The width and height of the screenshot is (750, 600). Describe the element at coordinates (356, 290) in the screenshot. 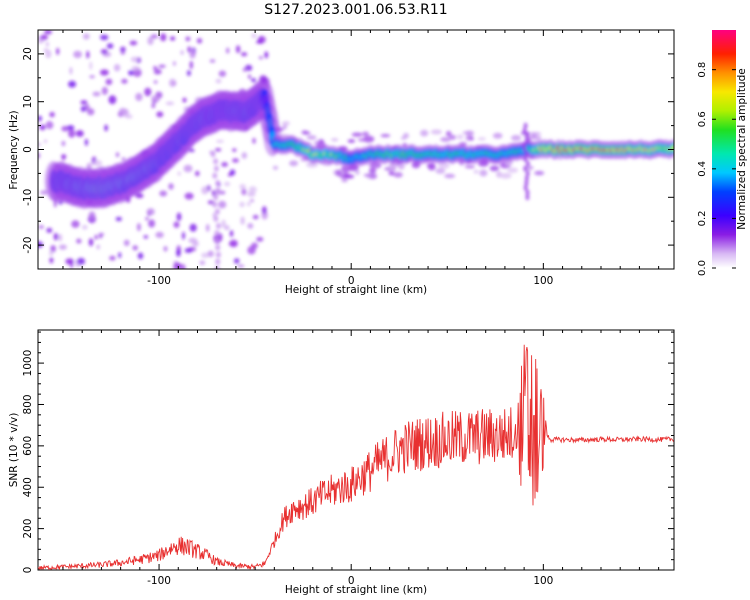

I see `spectrogram-x-axis-label: Height of straight line (km)` at that location.